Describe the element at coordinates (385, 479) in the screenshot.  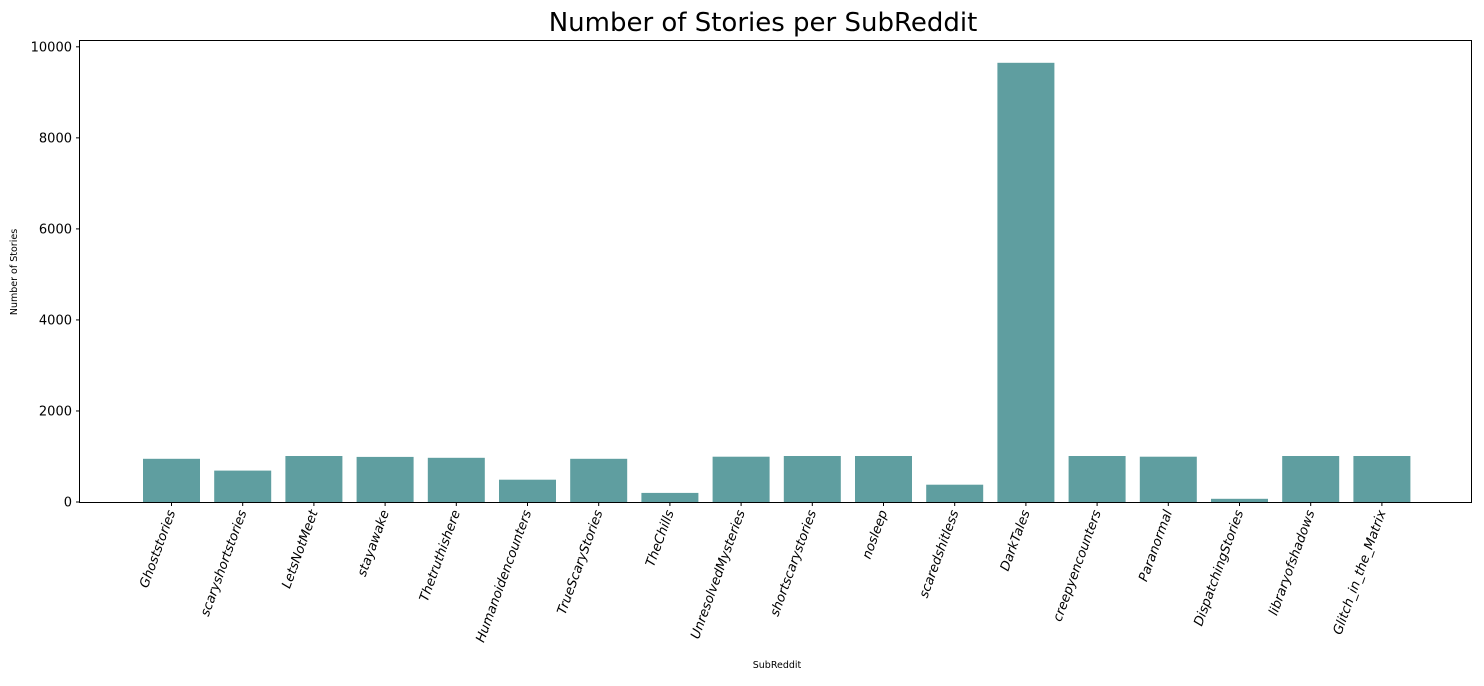
I see `bar-stayawake` at that location.